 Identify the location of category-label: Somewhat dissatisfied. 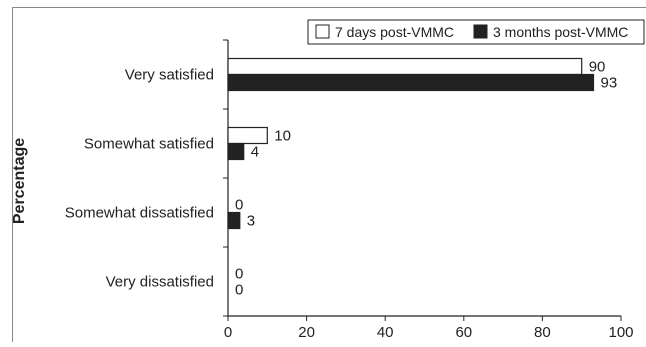
(139, 213).